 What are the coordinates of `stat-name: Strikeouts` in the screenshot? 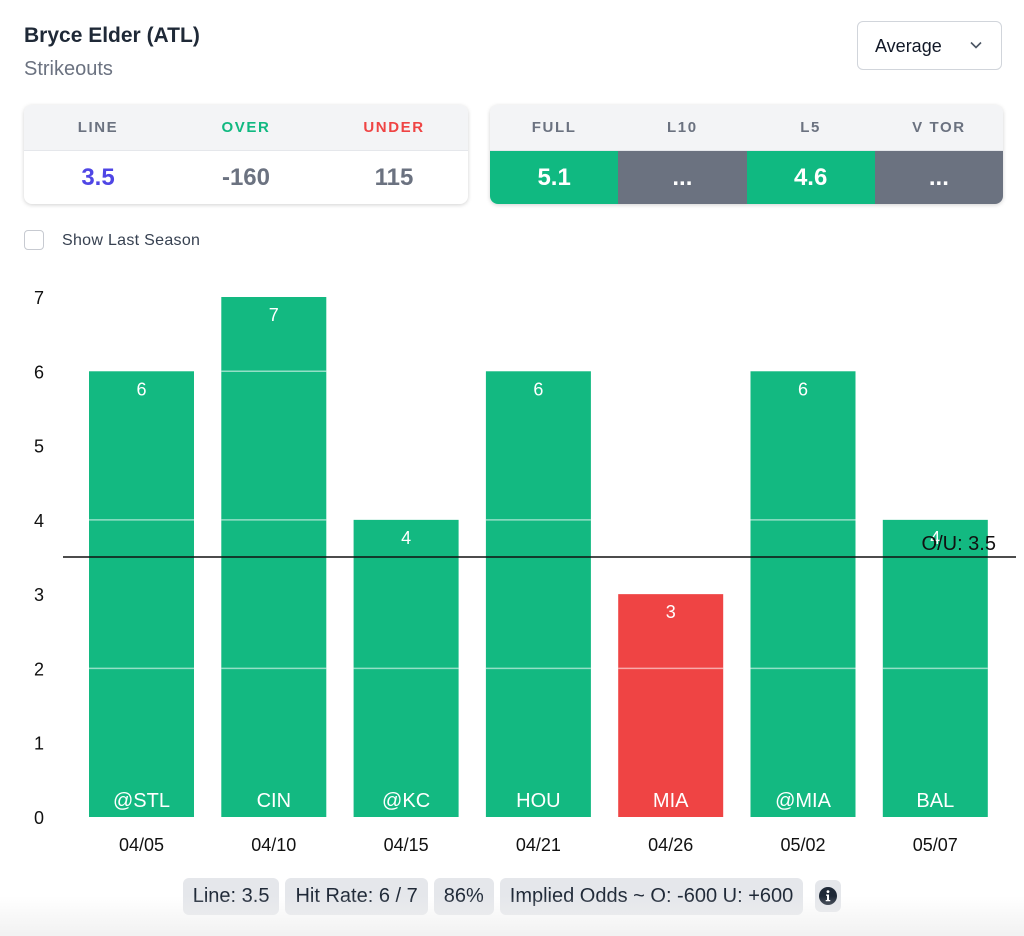 It's located at (68, 69).